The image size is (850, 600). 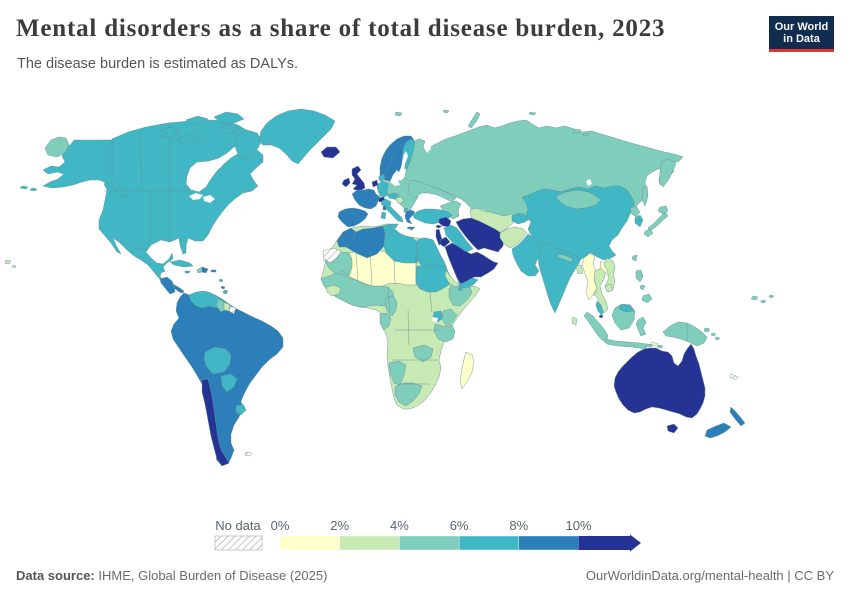 I want to click on svg-text: 4%, so click(x=399, y=525).